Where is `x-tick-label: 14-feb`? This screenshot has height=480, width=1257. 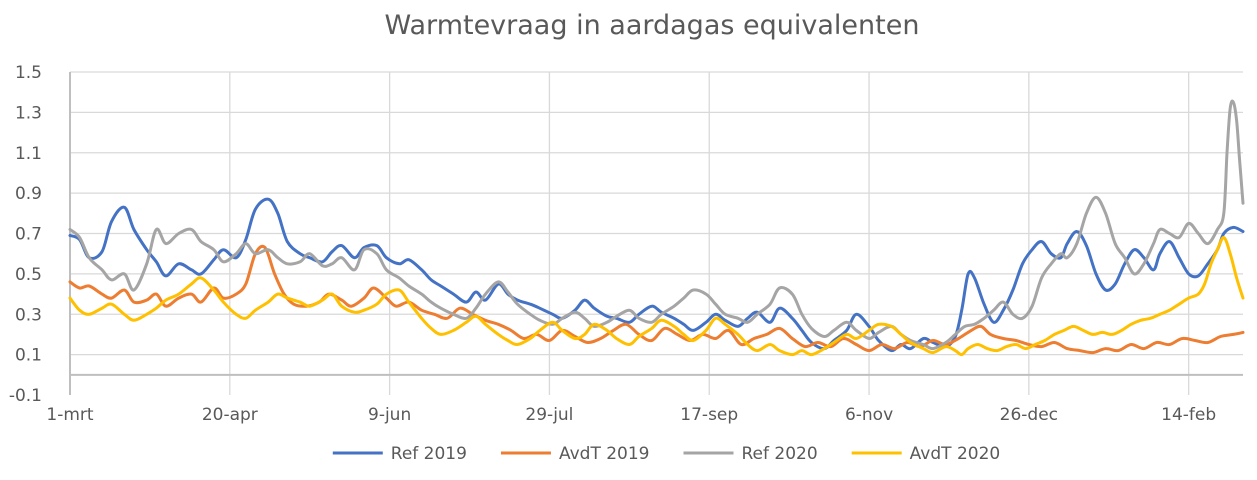 x-tick-label: 14-feb is located at coordinates (1188, 415).